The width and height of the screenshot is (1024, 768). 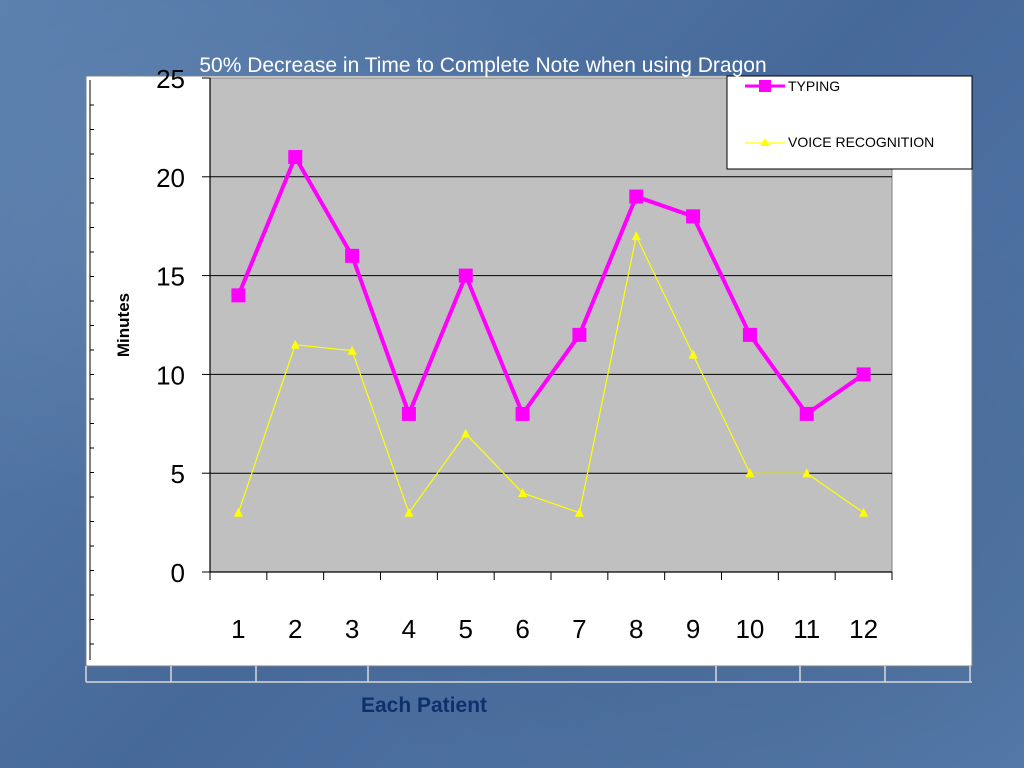 What do you see at coordinates (579, 629) in the screenshot?
I see `x-tick-label: 7` at bounding box center [579, 629].